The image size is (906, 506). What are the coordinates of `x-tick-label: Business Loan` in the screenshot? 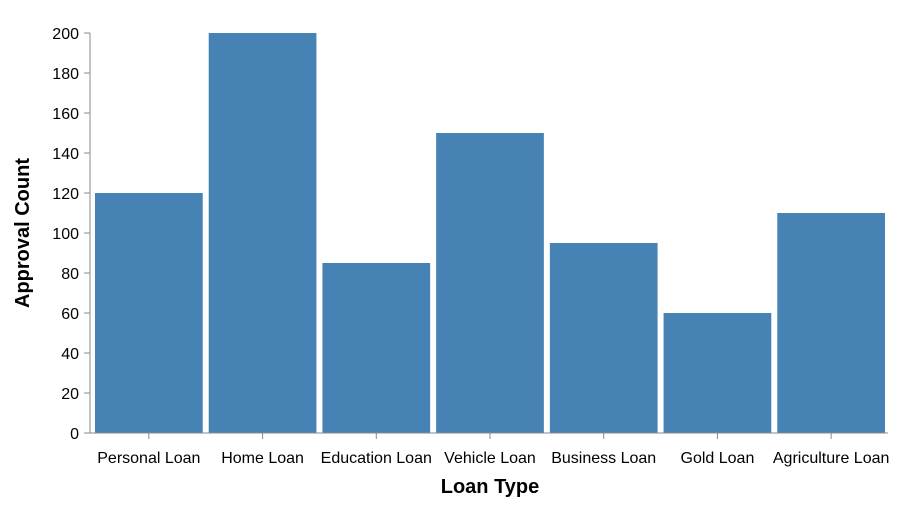 It's located at (603, 458).